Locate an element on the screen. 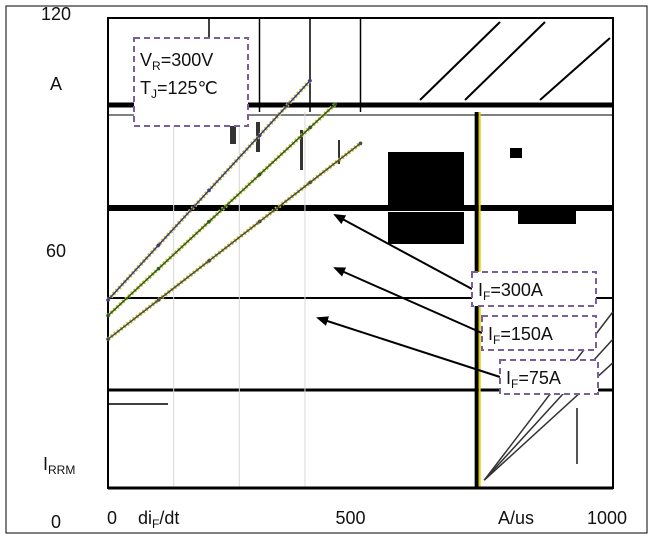 This screenshot has height=539, width=654. x-tick-label: 0 is located at coordinates (112, 518).